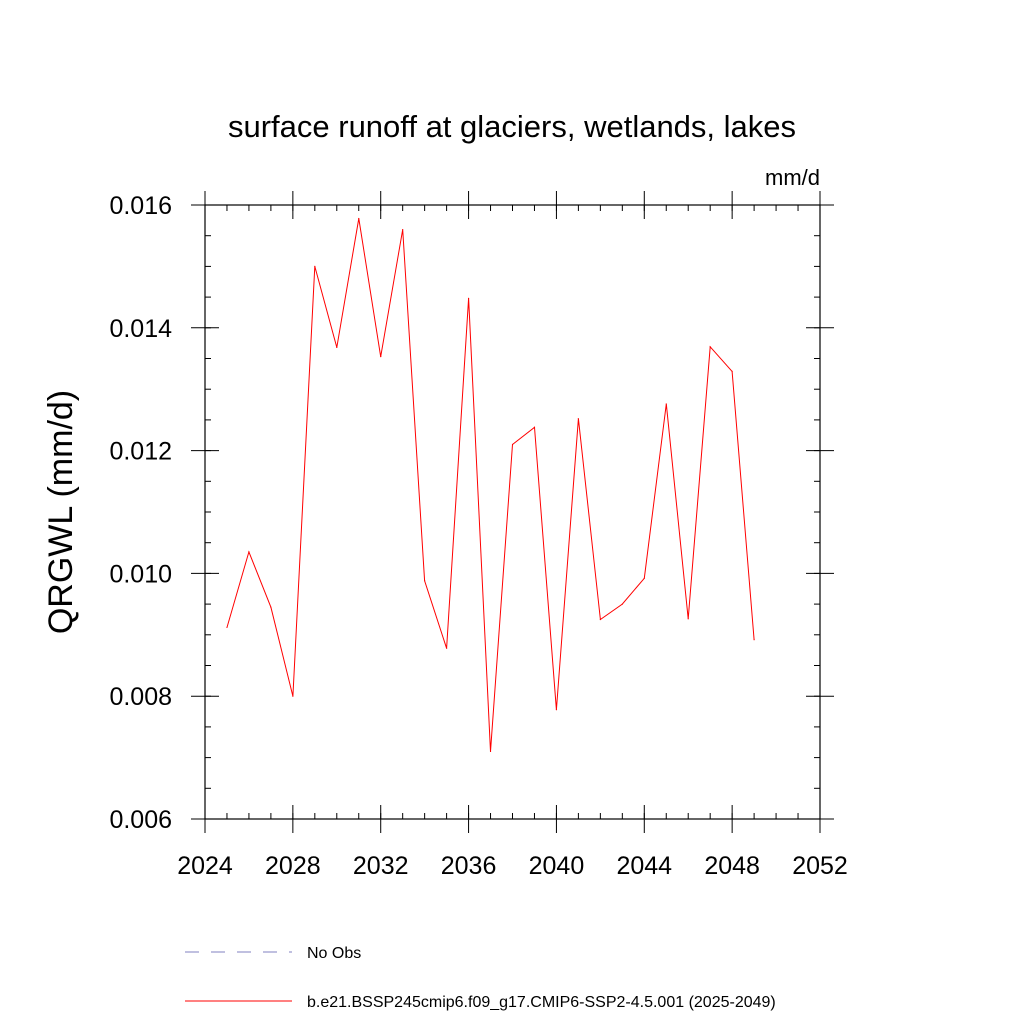 This screenshot has height=1024, width=1024. What do you see at coordinates (557, 866) in the screenshot?
I see `x-tick-label: 2040` at bounding box center [557, 866].